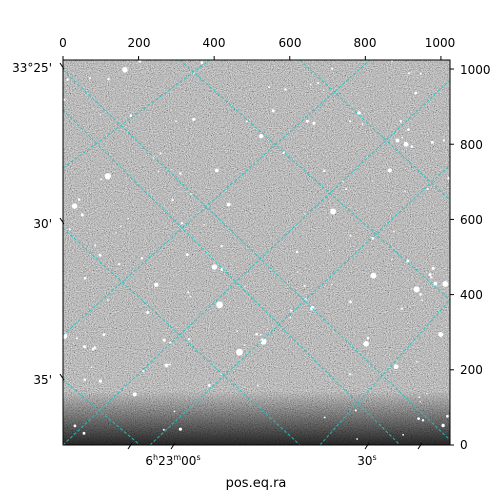  Describe the element at coordinates (172, 460) in the screenshot. I see `ra-tick-label: 6h23m00s` at that location.